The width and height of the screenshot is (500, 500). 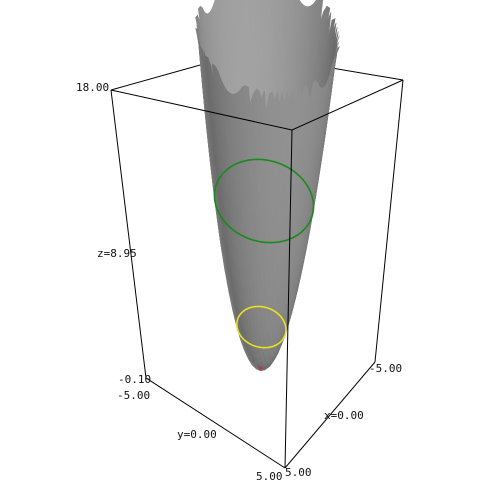 I want to click on y-max-label: 5.00, so click(x=269, y=476).